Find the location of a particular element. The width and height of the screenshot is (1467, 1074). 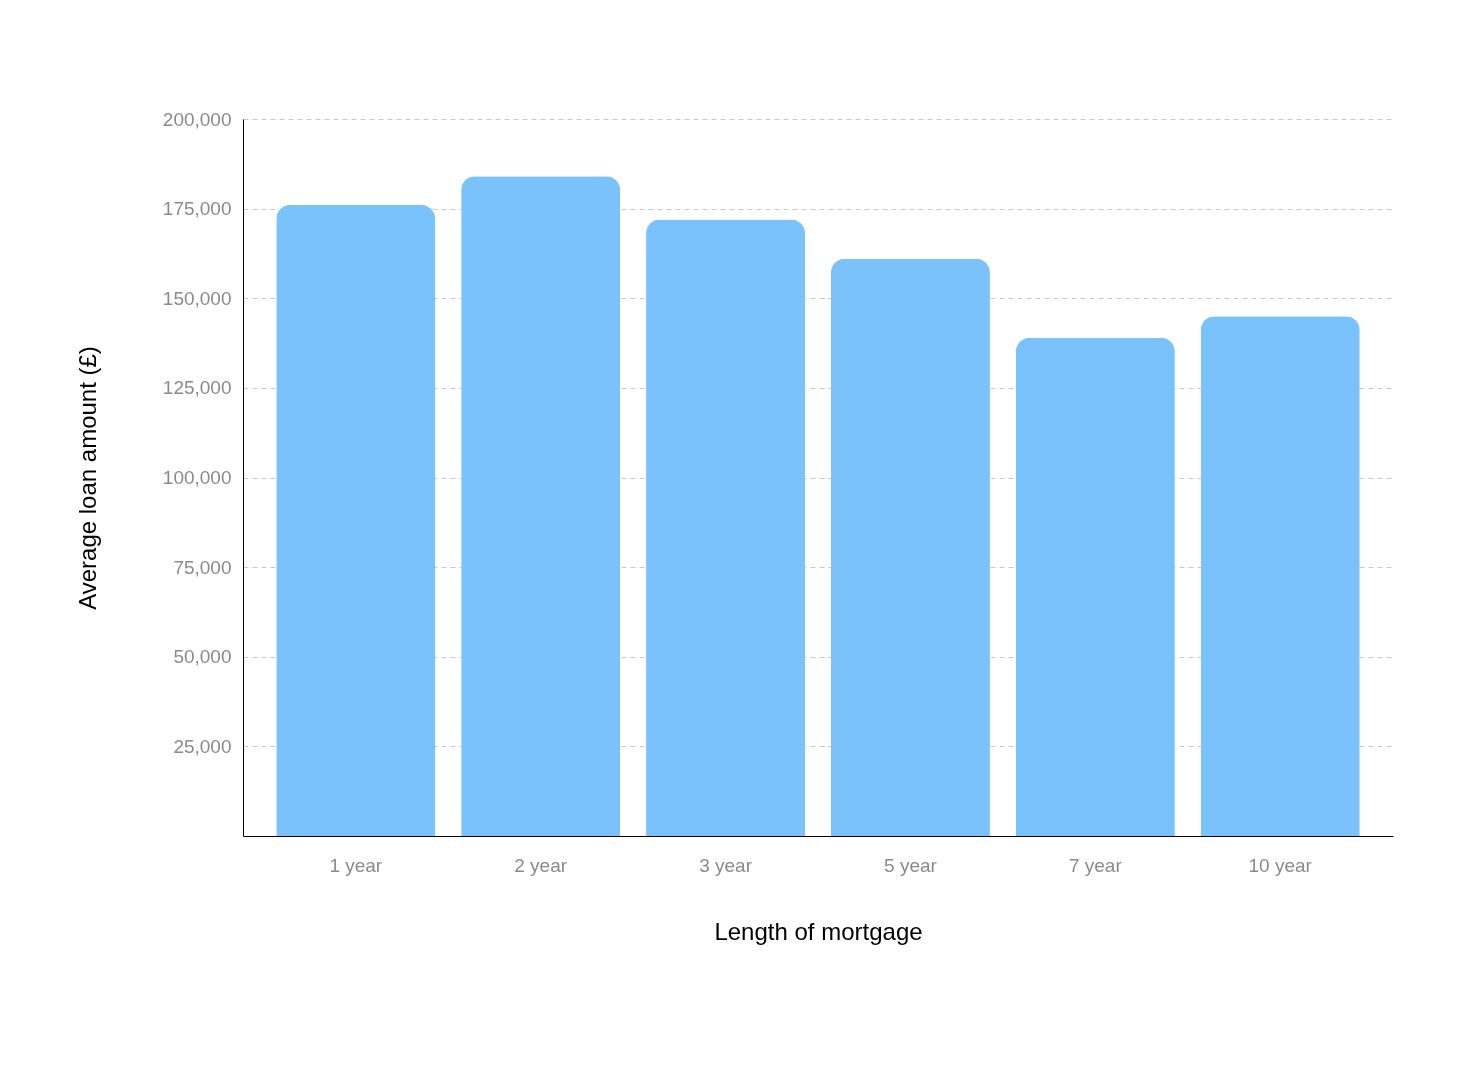

x-tick-label: 7 year is located at coordinates (1095, 865).